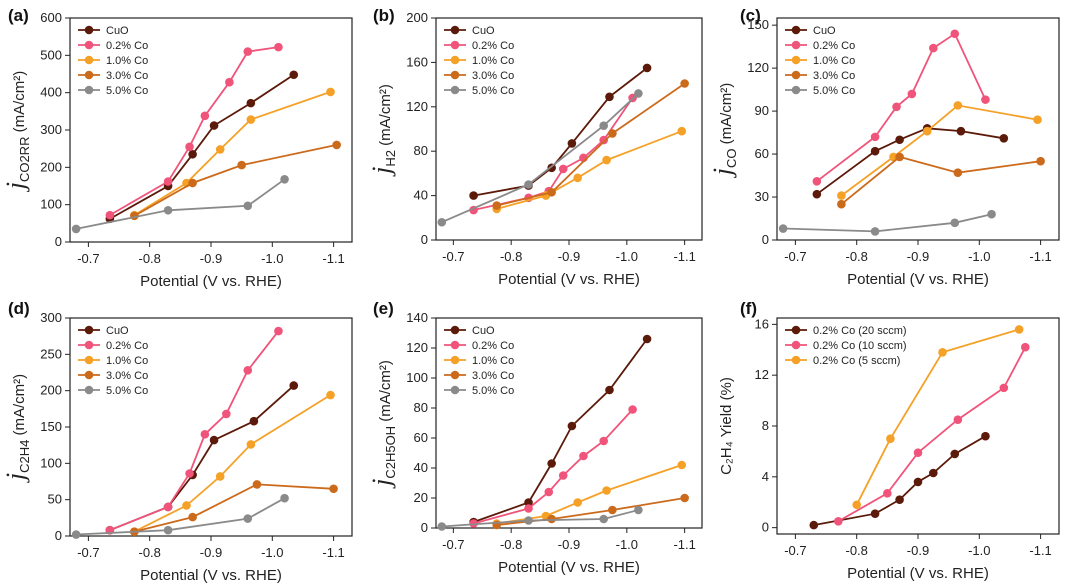 The width and height of the screenshot is (1080, 586). I want to click on y-tick-label: 80, so click(421, 150).